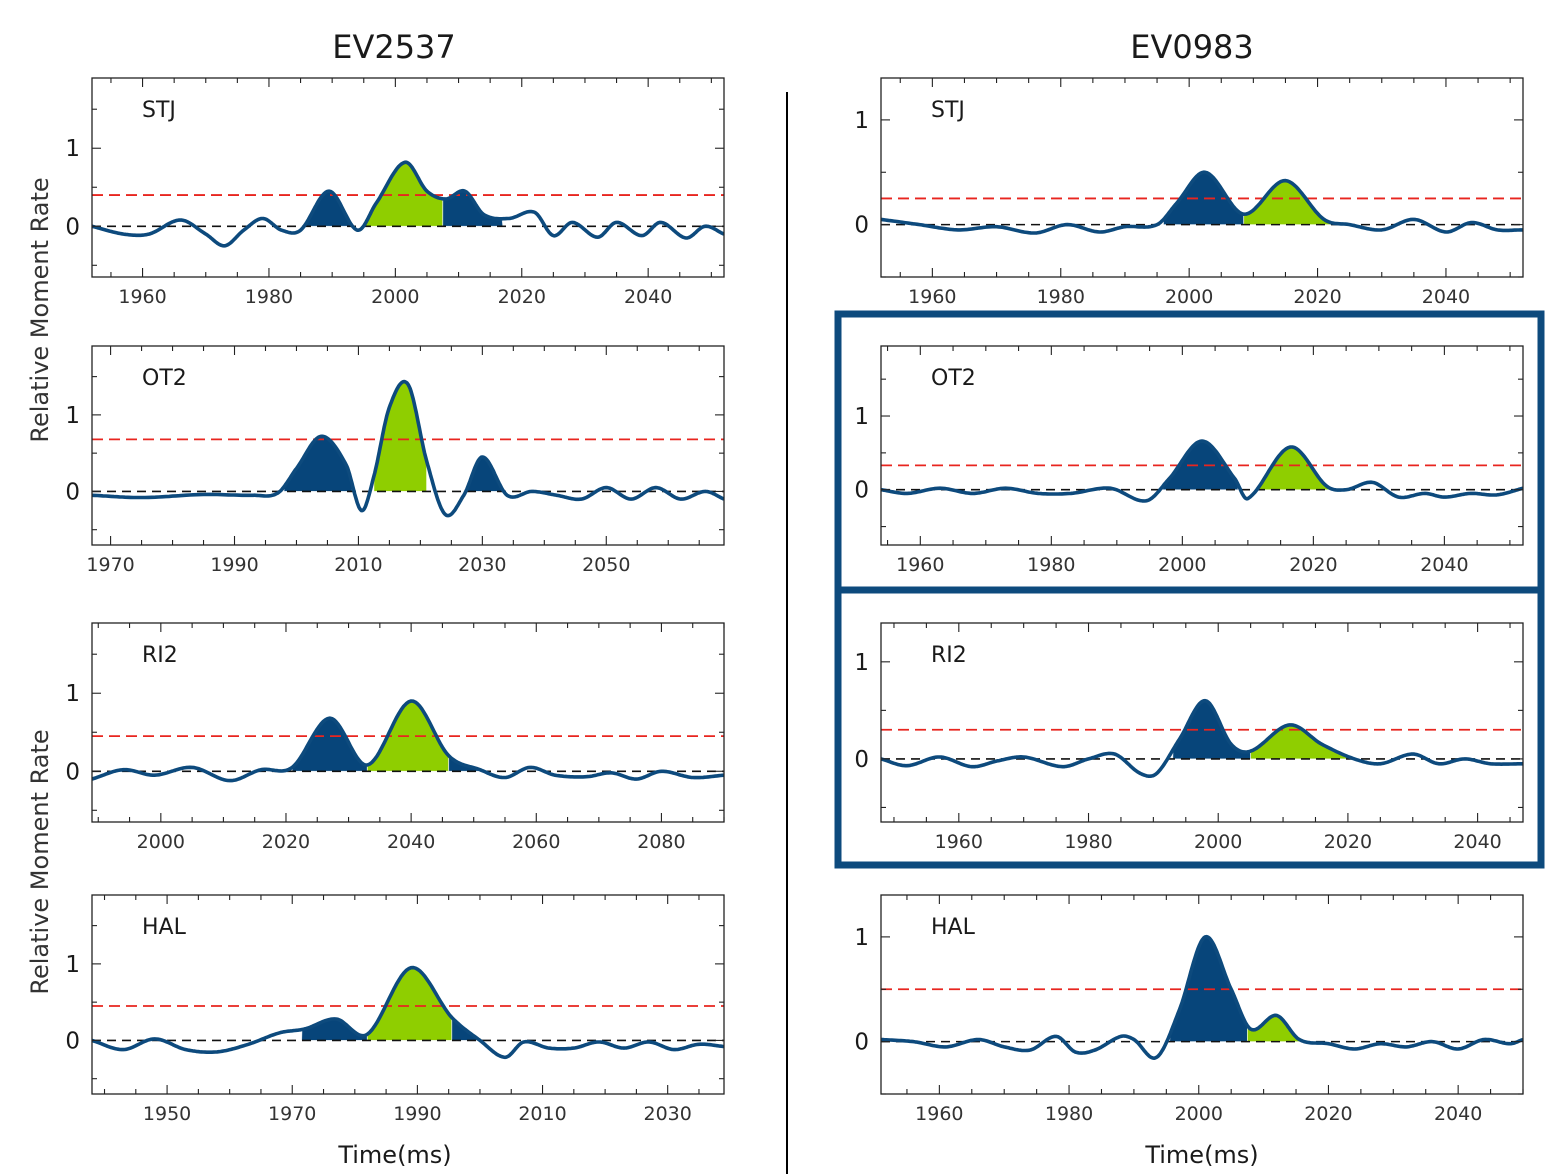 Image resolution: width=1563 pixels, height=1174 pixels. I want to click on panel-ev2537-ot2: 1970 1990 2010 2030 2050 0 1 OT2, so click(395, 460).